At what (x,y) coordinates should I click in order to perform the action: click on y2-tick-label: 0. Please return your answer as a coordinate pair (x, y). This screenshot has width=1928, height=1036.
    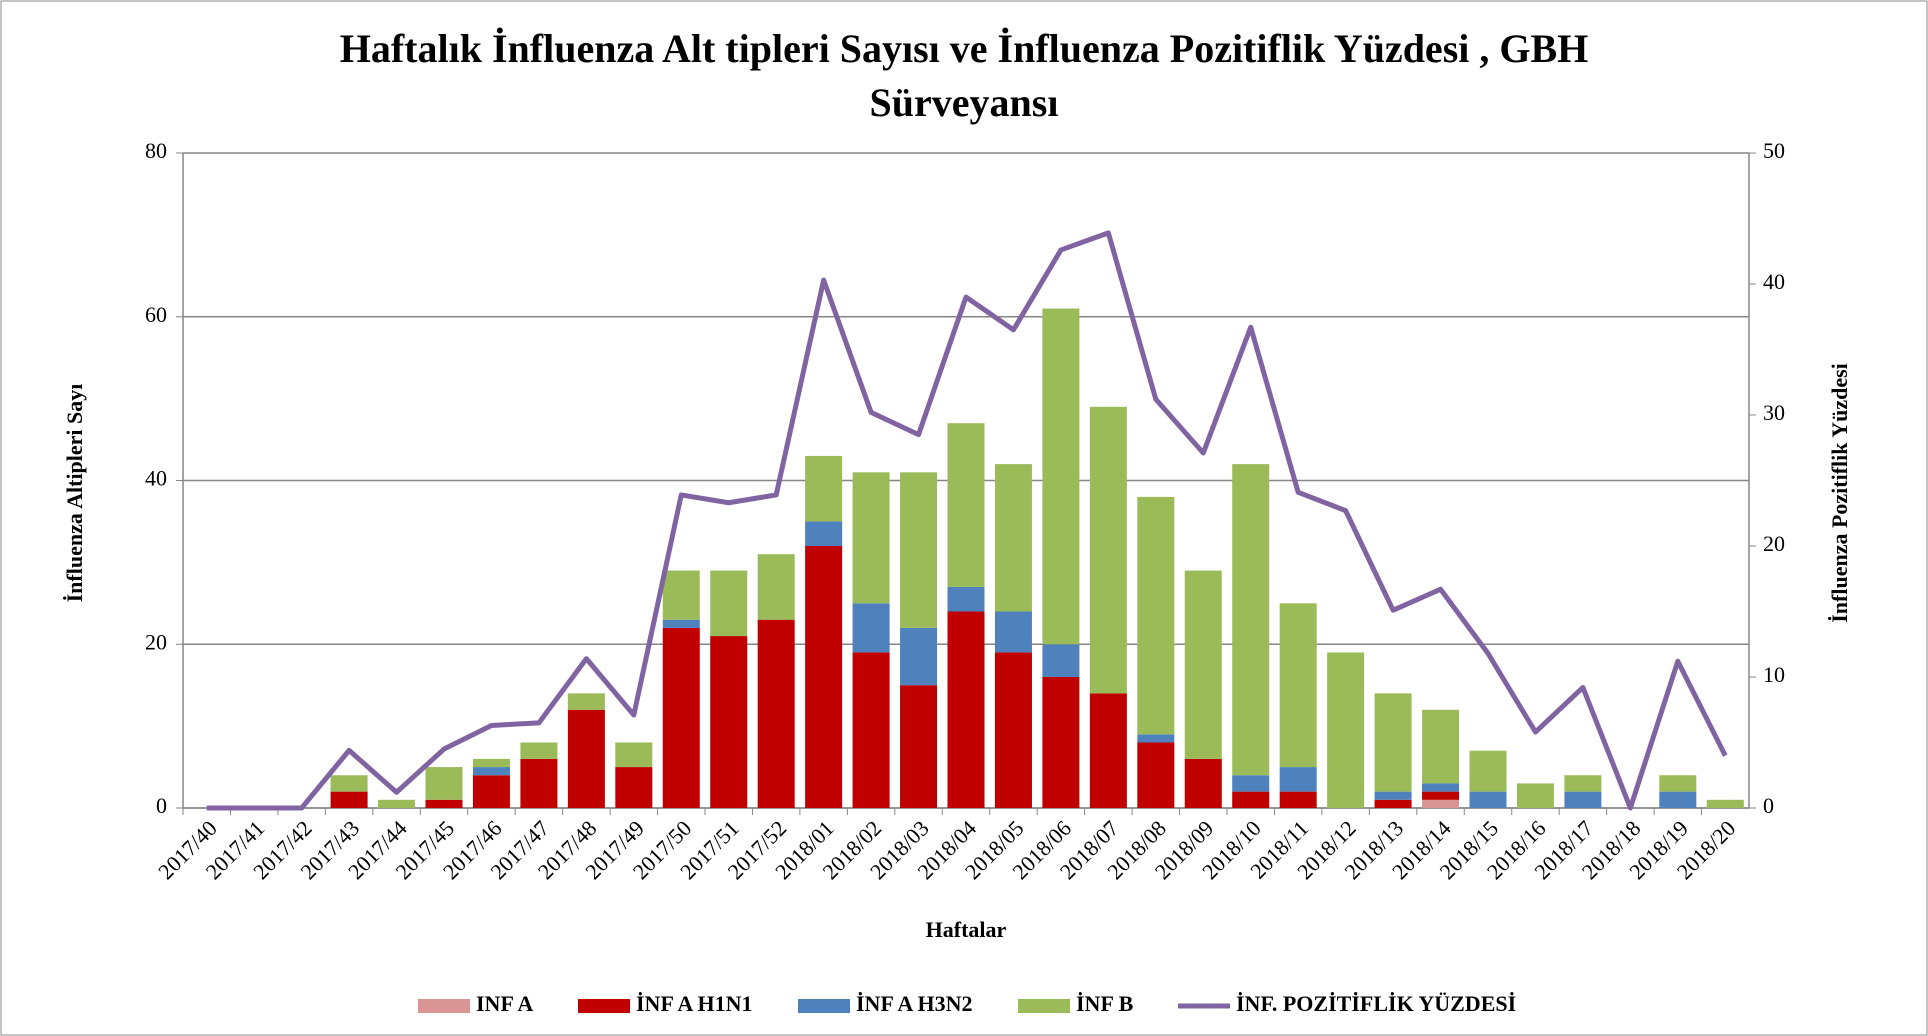
    Looking at the image, I should click on (1768, 805).